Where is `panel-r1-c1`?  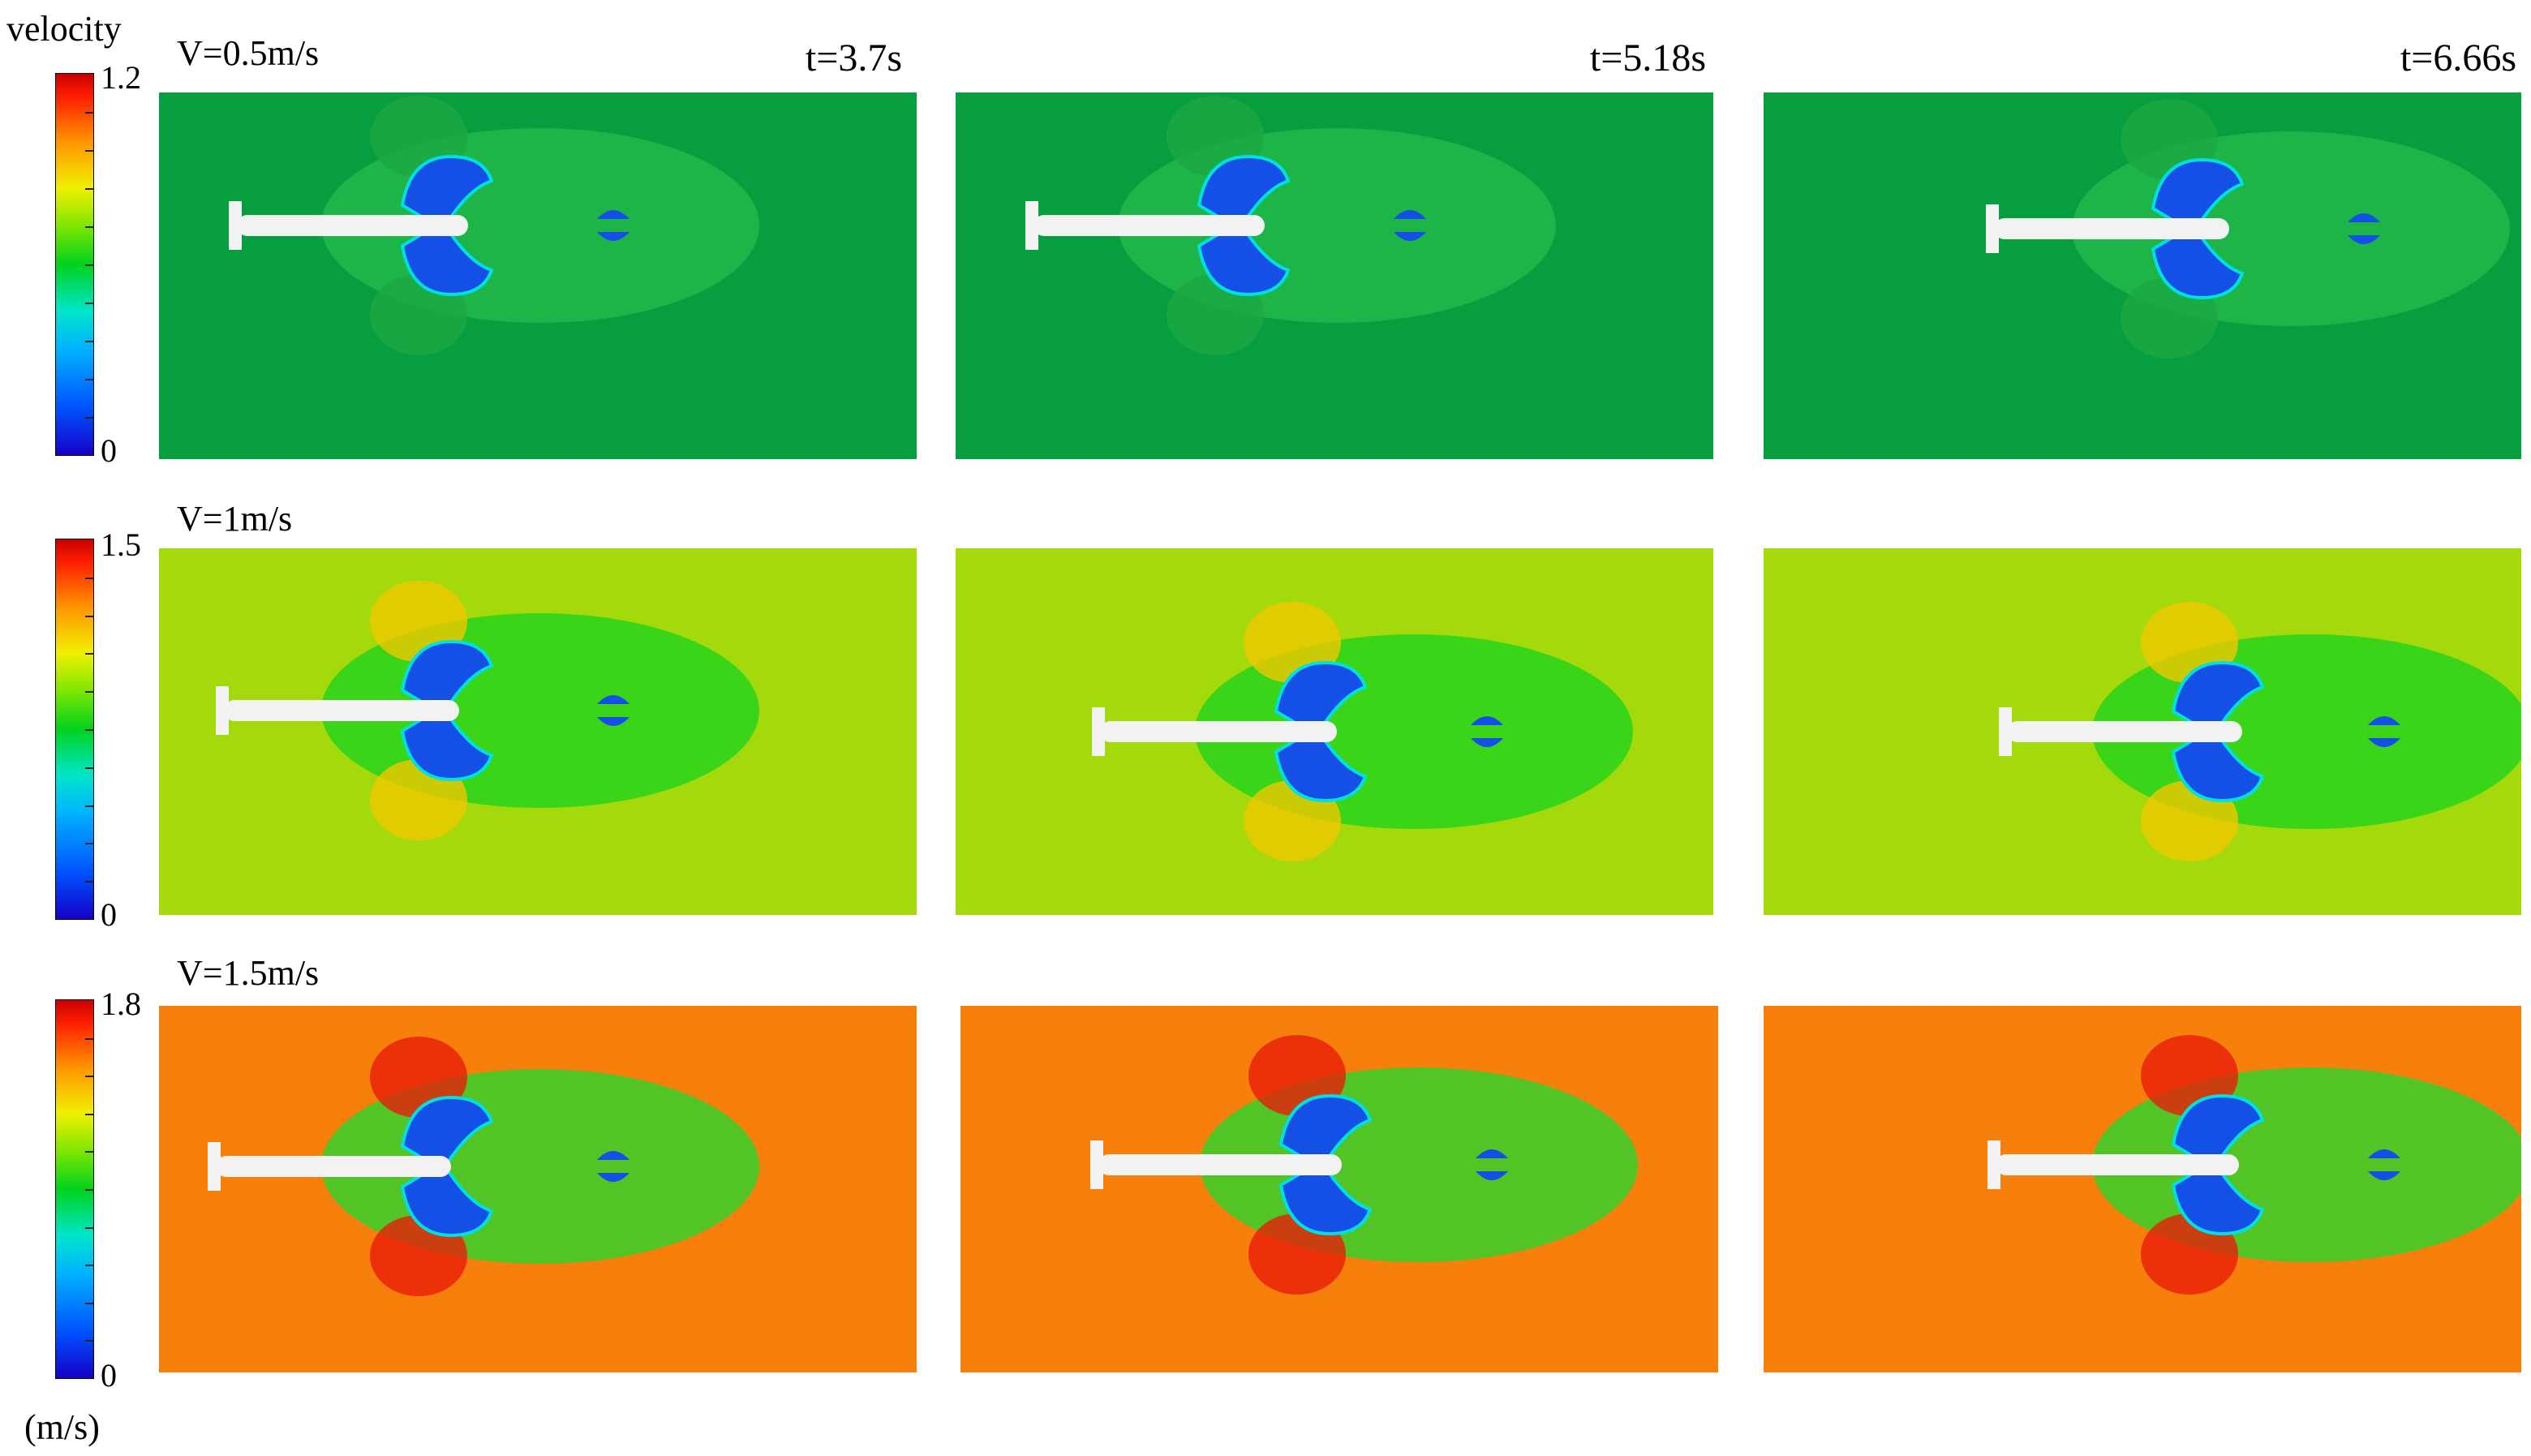
panel-r1-c1 is located at coordinates (538, 275).